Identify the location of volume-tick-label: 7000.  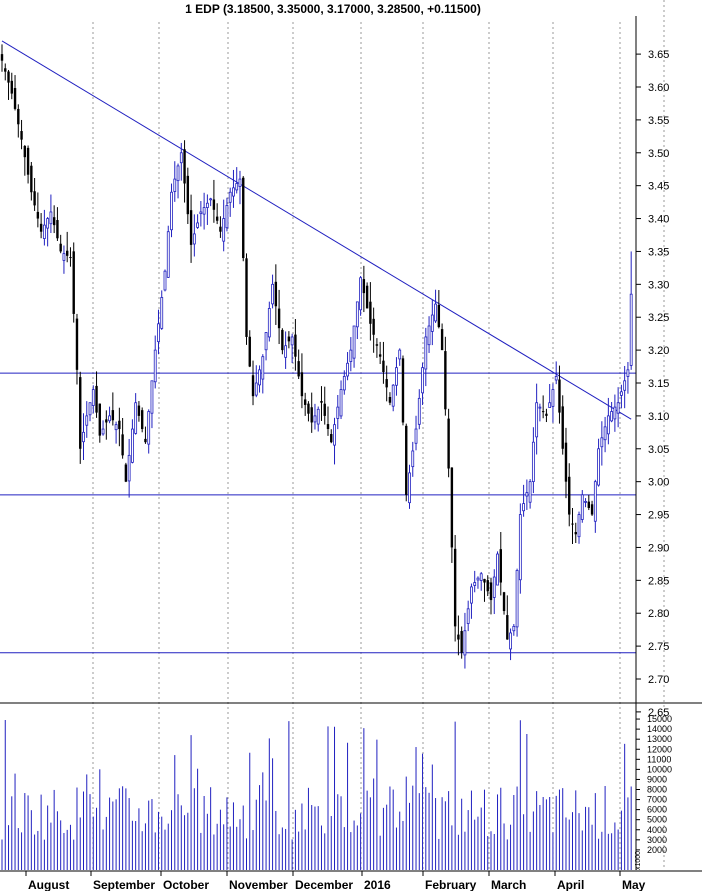
(657, 800).